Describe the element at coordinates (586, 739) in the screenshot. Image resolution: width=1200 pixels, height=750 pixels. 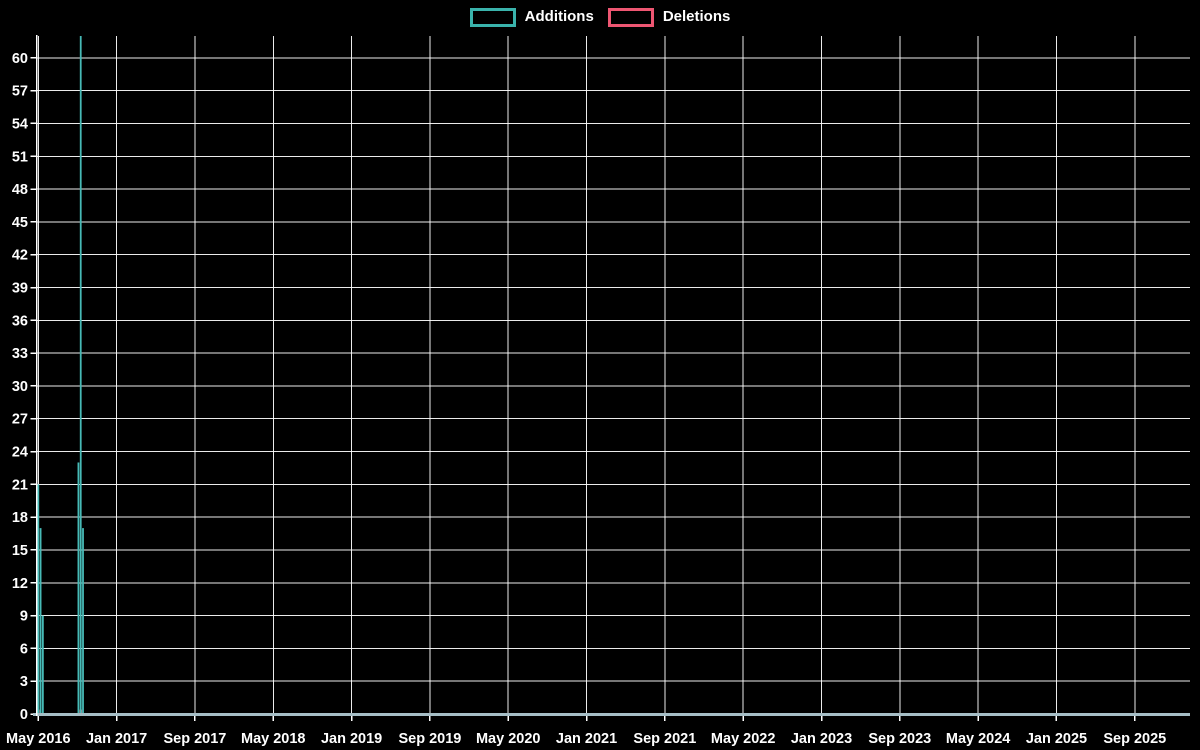
I see `x-tick-label: Jan 2021` at that location.